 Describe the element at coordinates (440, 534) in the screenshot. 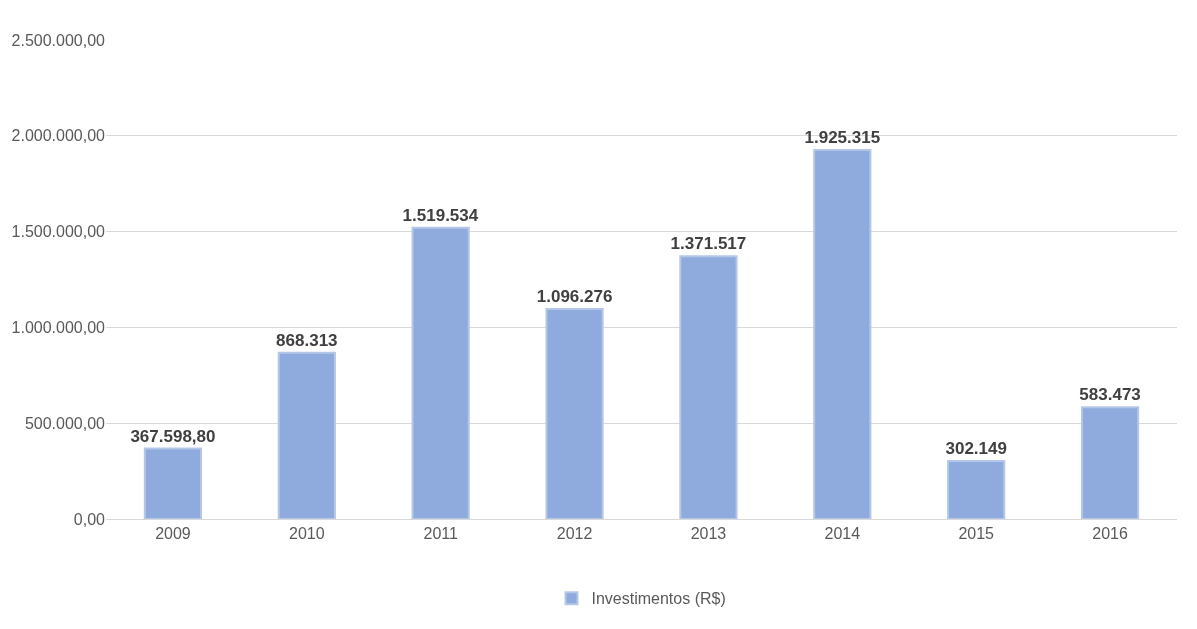

I see `x-tick-label: 2011` at that location.